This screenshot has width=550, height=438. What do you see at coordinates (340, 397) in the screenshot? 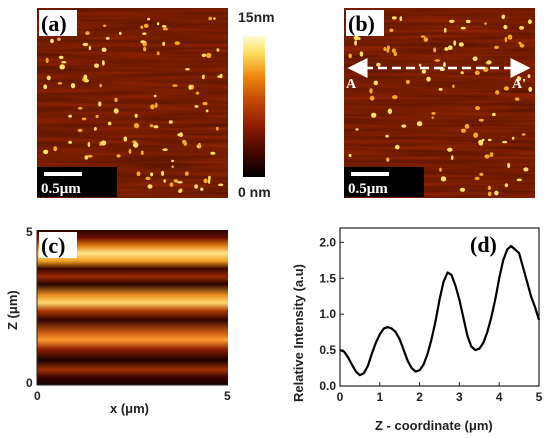
I see `x-tick-label: 0` at bounding box center [340, 397].